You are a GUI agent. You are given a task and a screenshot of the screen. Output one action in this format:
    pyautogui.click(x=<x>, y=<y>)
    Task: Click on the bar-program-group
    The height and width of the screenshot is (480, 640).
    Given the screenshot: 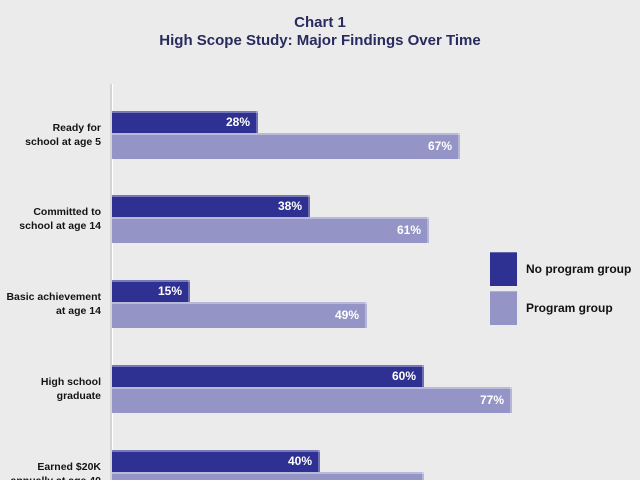 What is the action you would take?
    pyautogui.click(x=268, y=476)
    